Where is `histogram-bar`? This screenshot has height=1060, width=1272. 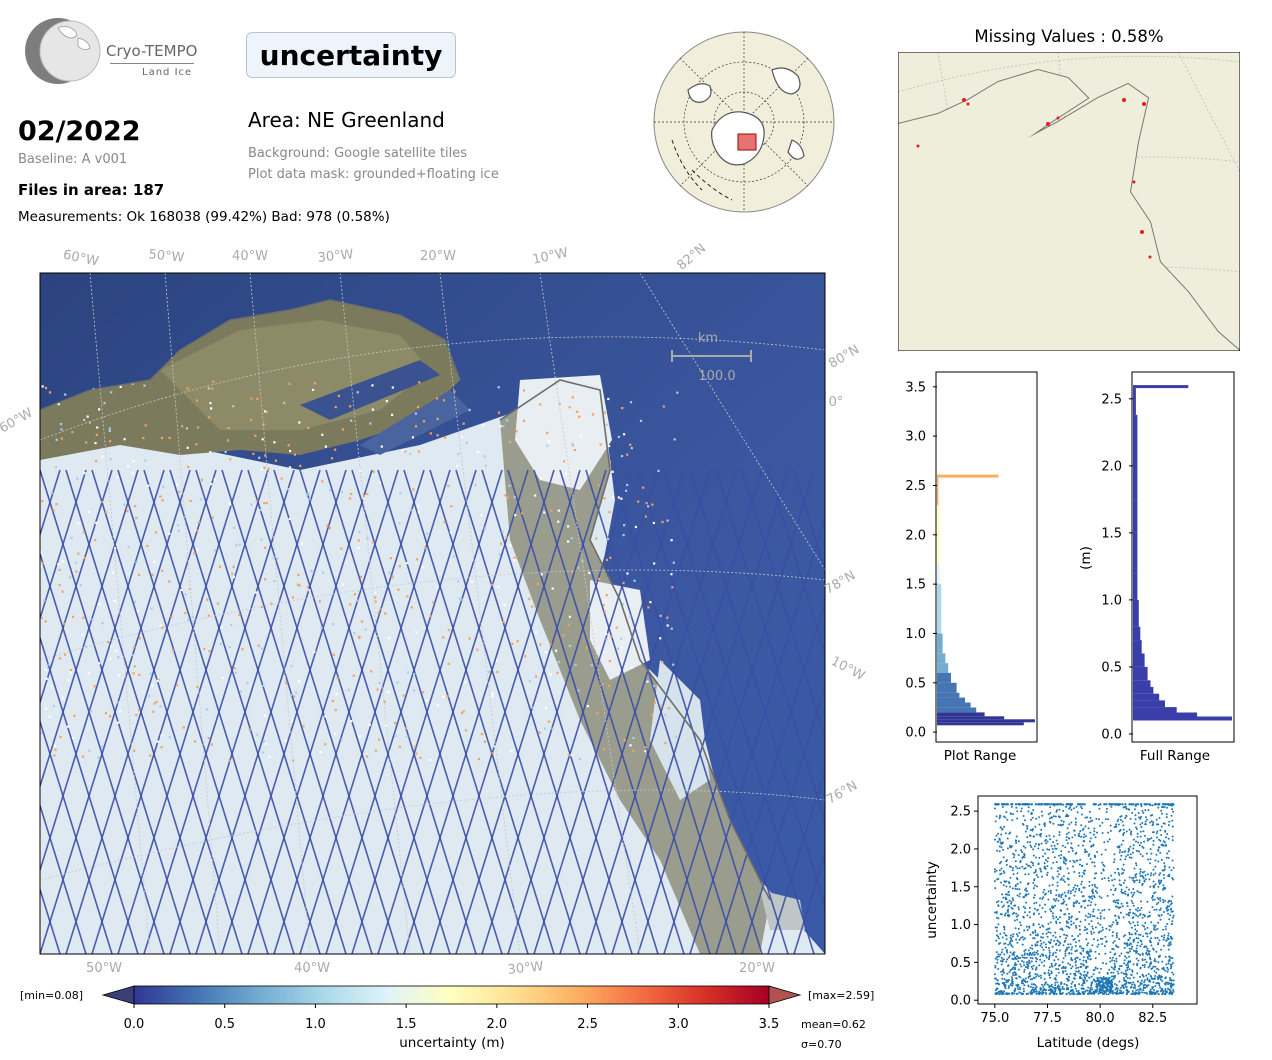
histogram-bar is located at coordinates (971, 718).